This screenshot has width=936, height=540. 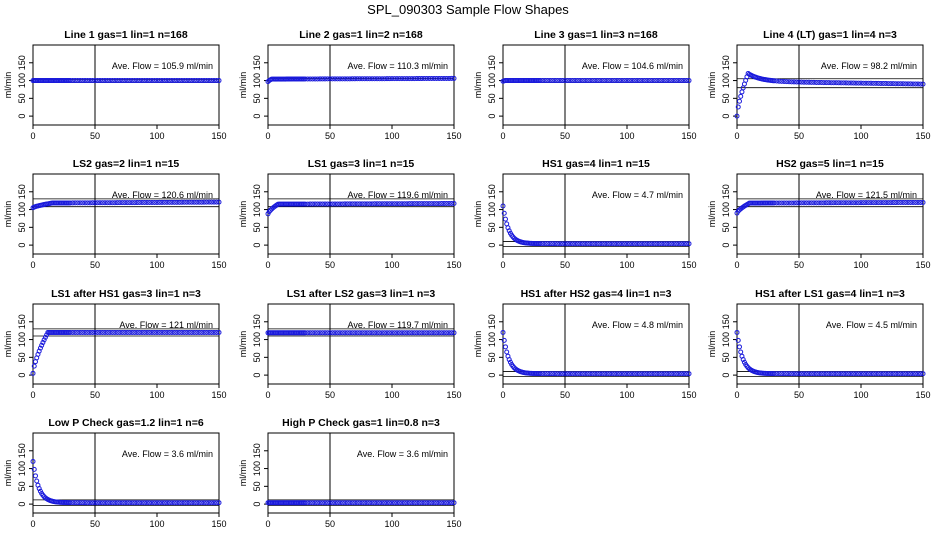 I want to click on average-flow-label: Ave. Flow = 119.6 ml/min, so click(x=398, y=195).